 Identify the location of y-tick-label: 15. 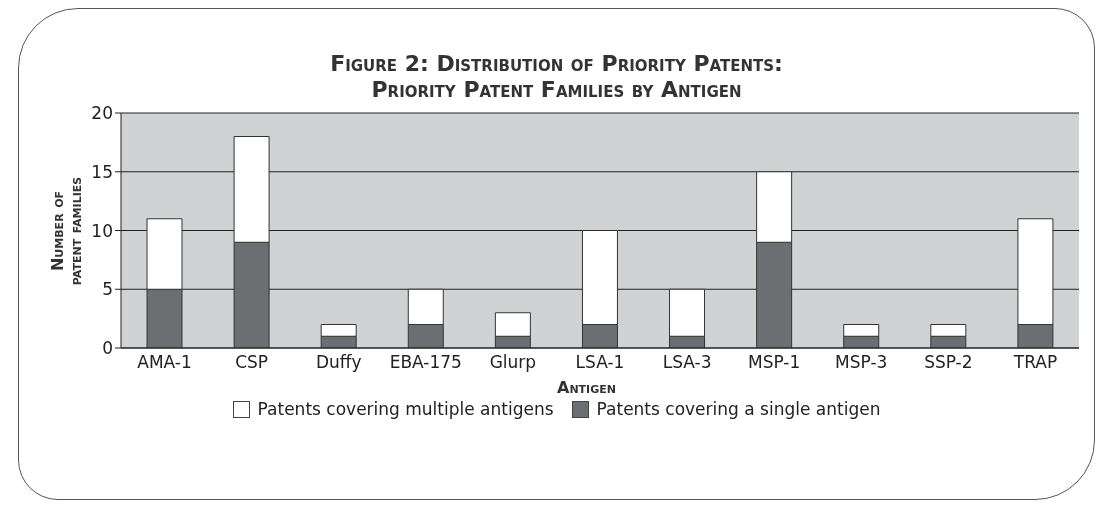
(102, 171).